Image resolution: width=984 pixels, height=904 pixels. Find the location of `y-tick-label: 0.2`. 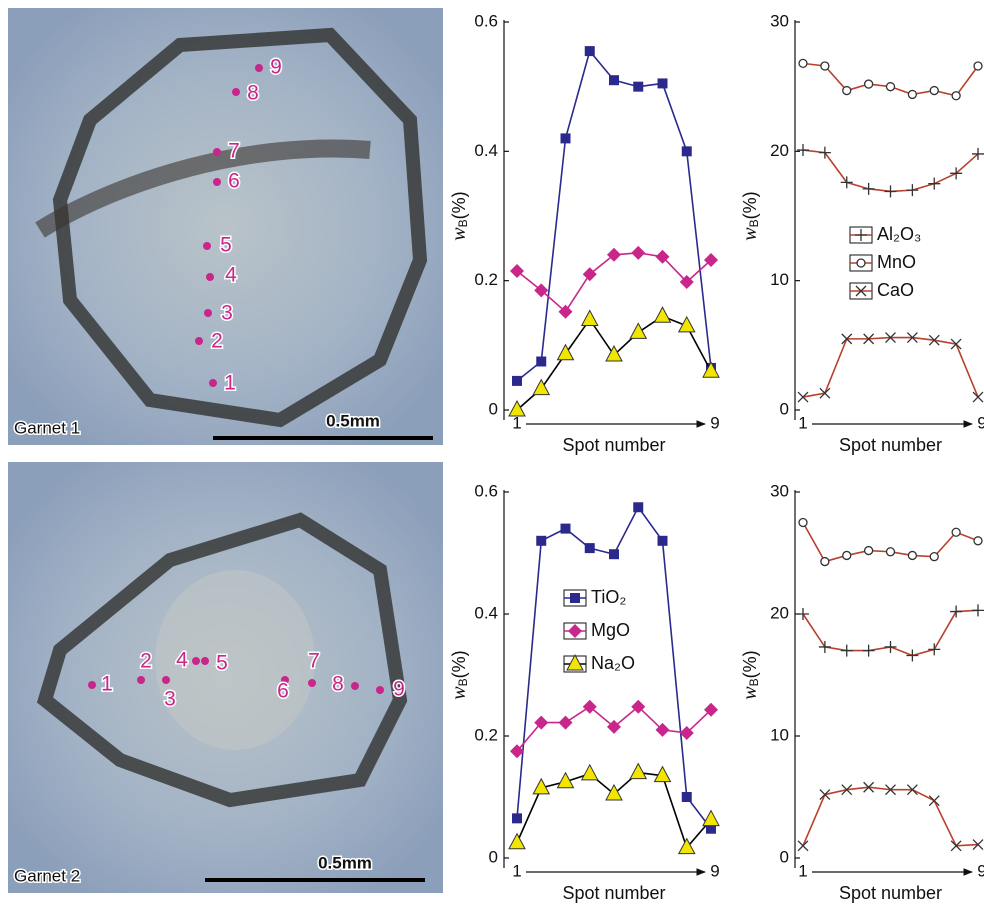

y-tick-label: 0.2 is located at coordinates (486, 734).